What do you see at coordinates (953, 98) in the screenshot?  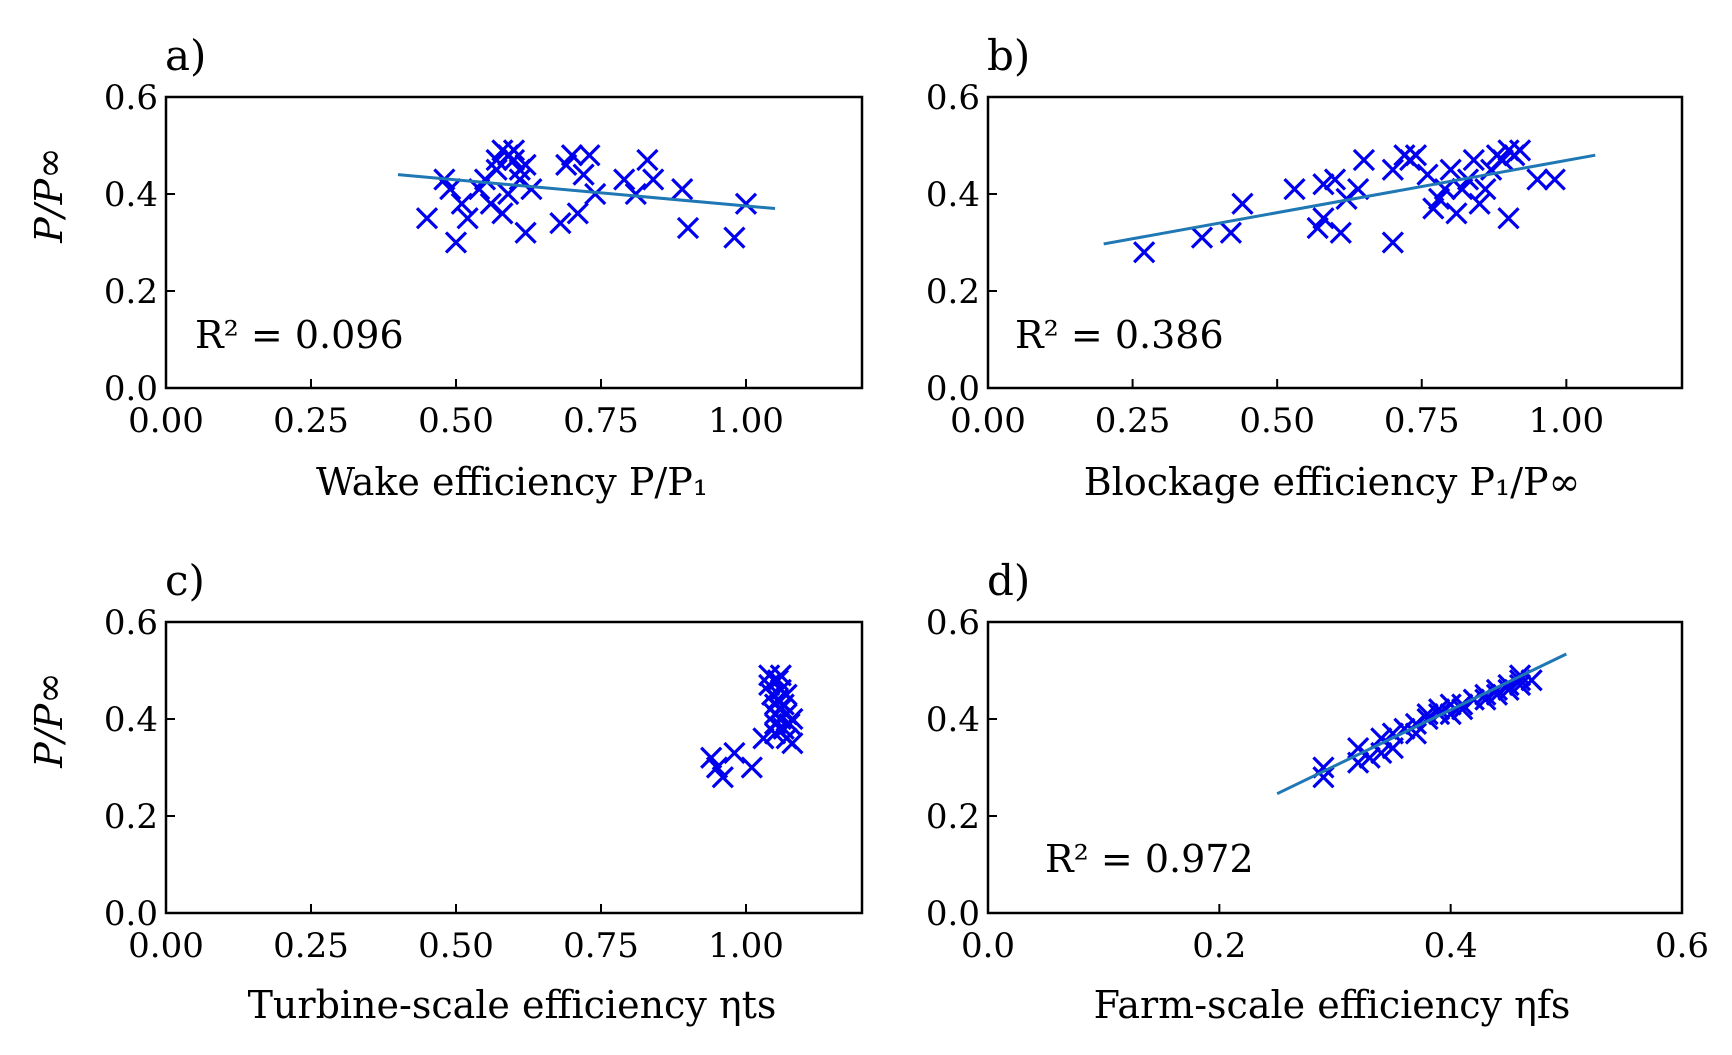 I see `panel-b-ytick-label: 0.6` at bounding box center [953, 98].